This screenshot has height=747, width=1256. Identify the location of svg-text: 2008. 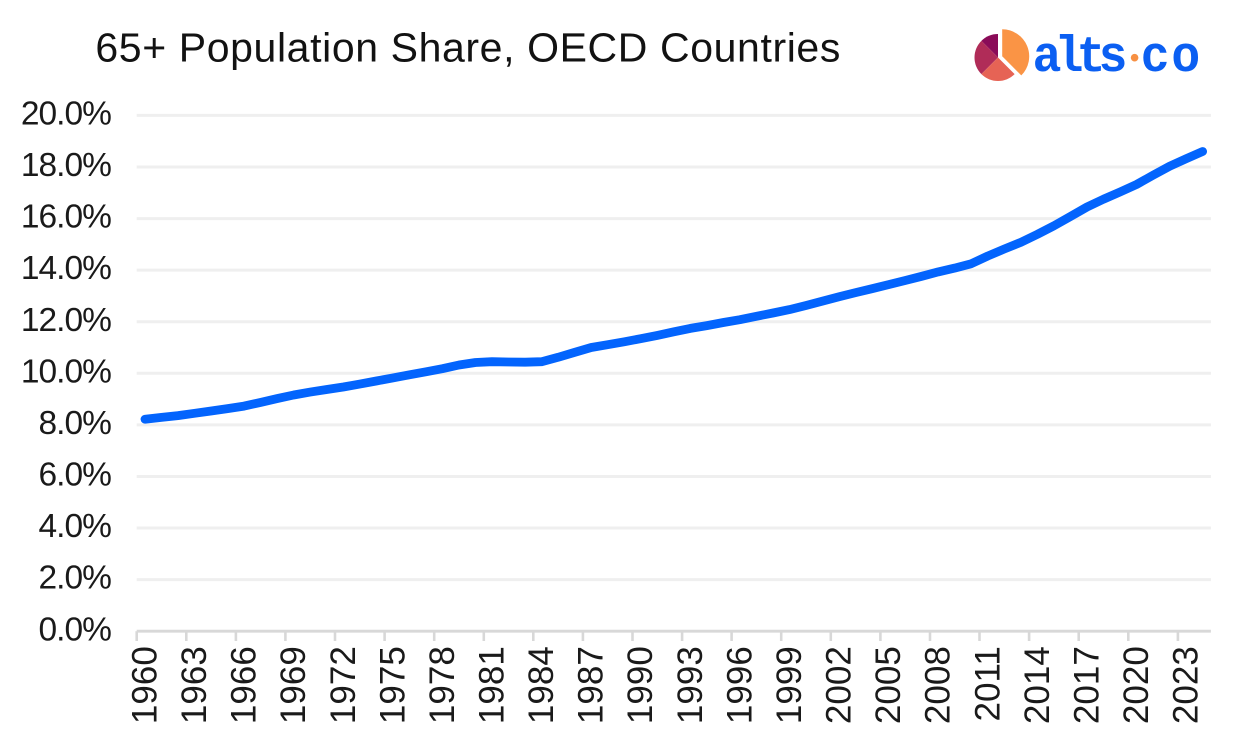
(938, 685).